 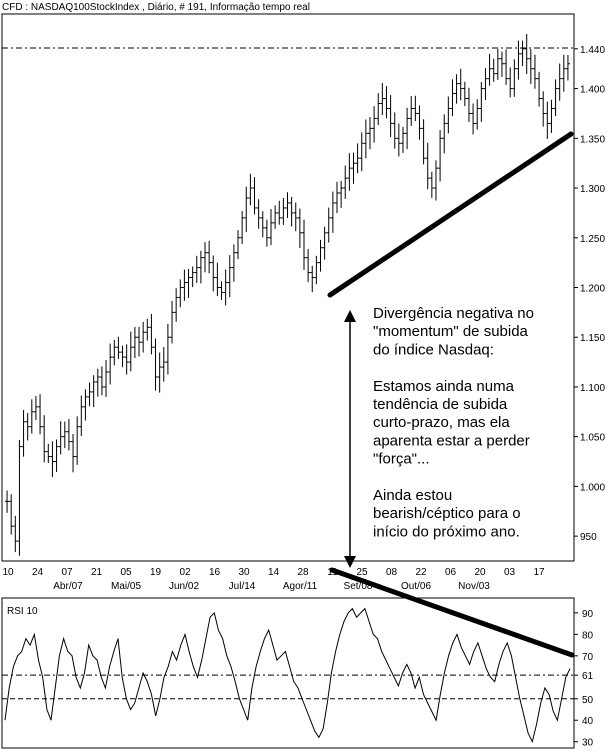 What do you see at coordinates (588, 743) in the screenshot?
I see `rsi-tick-label: 30` at bounding box center [588, 743].